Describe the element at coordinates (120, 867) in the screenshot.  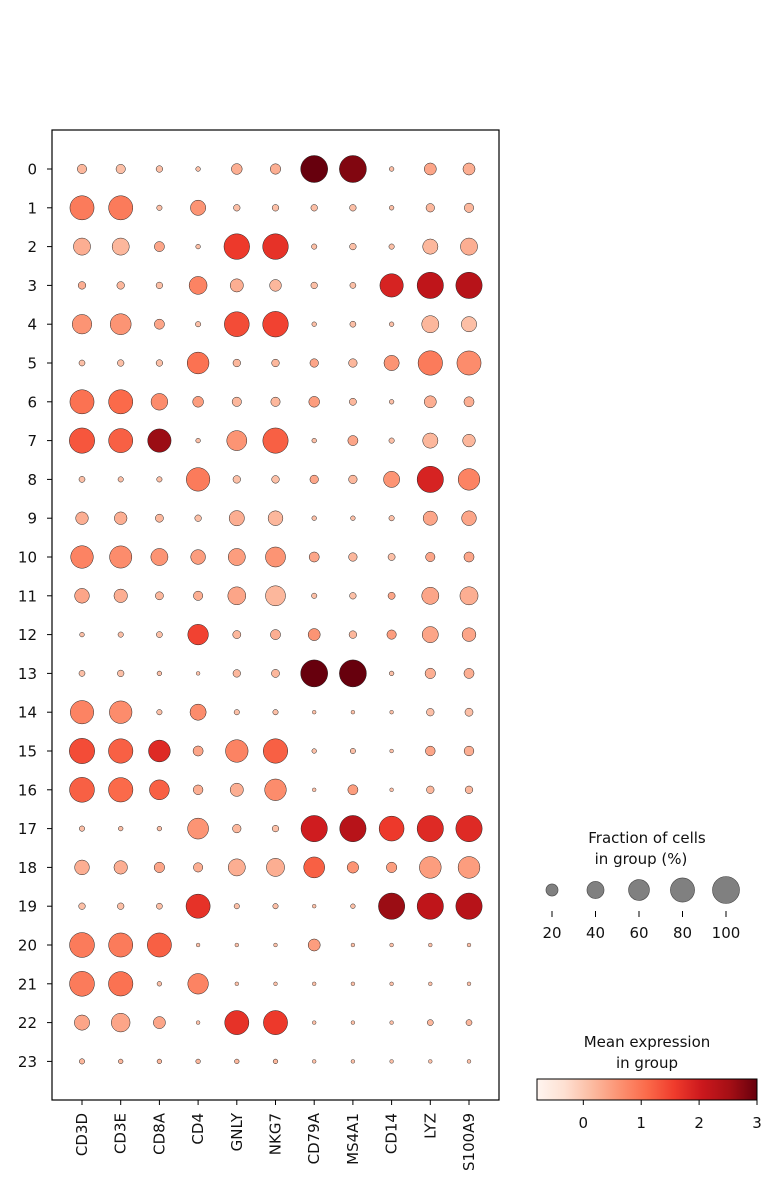
I see `dot-18-CD3E` at that location.